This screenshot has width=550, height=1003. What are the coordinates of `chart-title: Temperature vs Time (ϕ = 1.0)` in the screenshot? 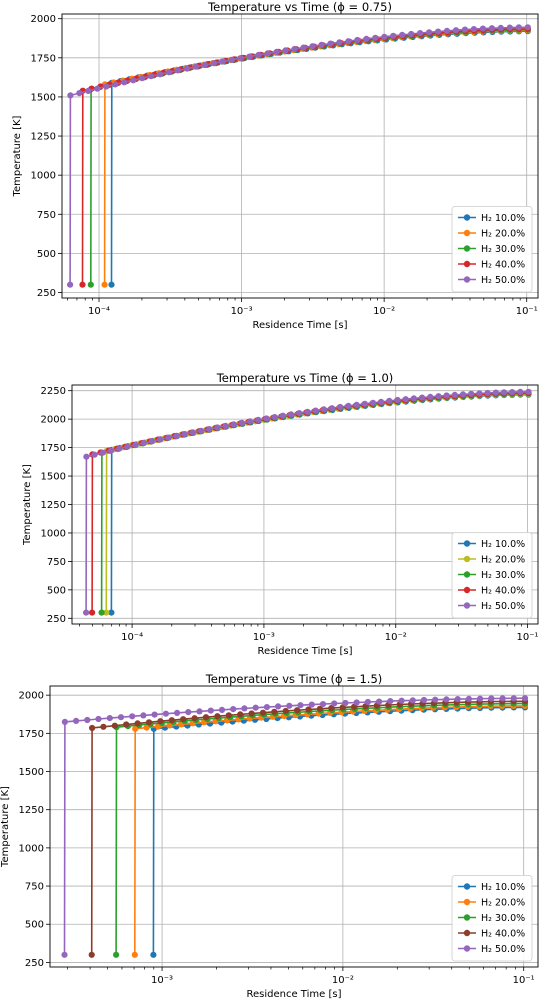 It's located at (305, 378).